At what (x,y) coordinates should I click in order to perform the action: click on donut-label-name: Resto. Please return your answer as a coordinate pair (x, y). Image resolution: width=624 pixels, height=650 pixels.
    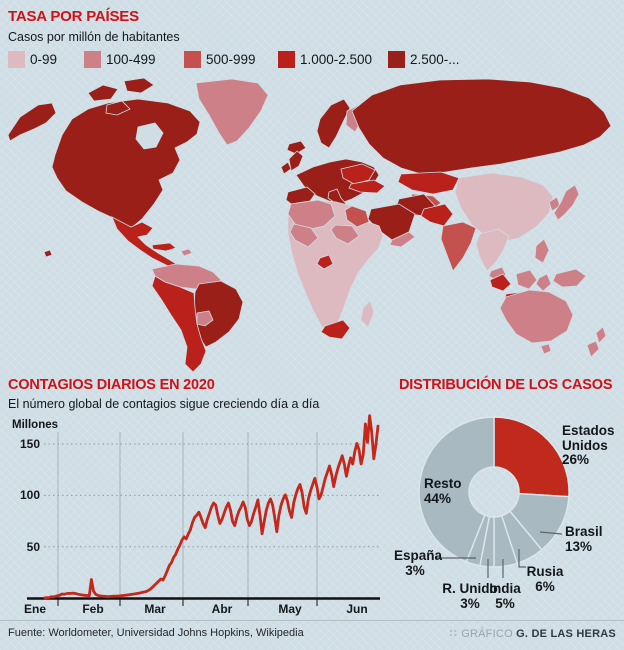
    Looking at the image, I should click on (443, 483).